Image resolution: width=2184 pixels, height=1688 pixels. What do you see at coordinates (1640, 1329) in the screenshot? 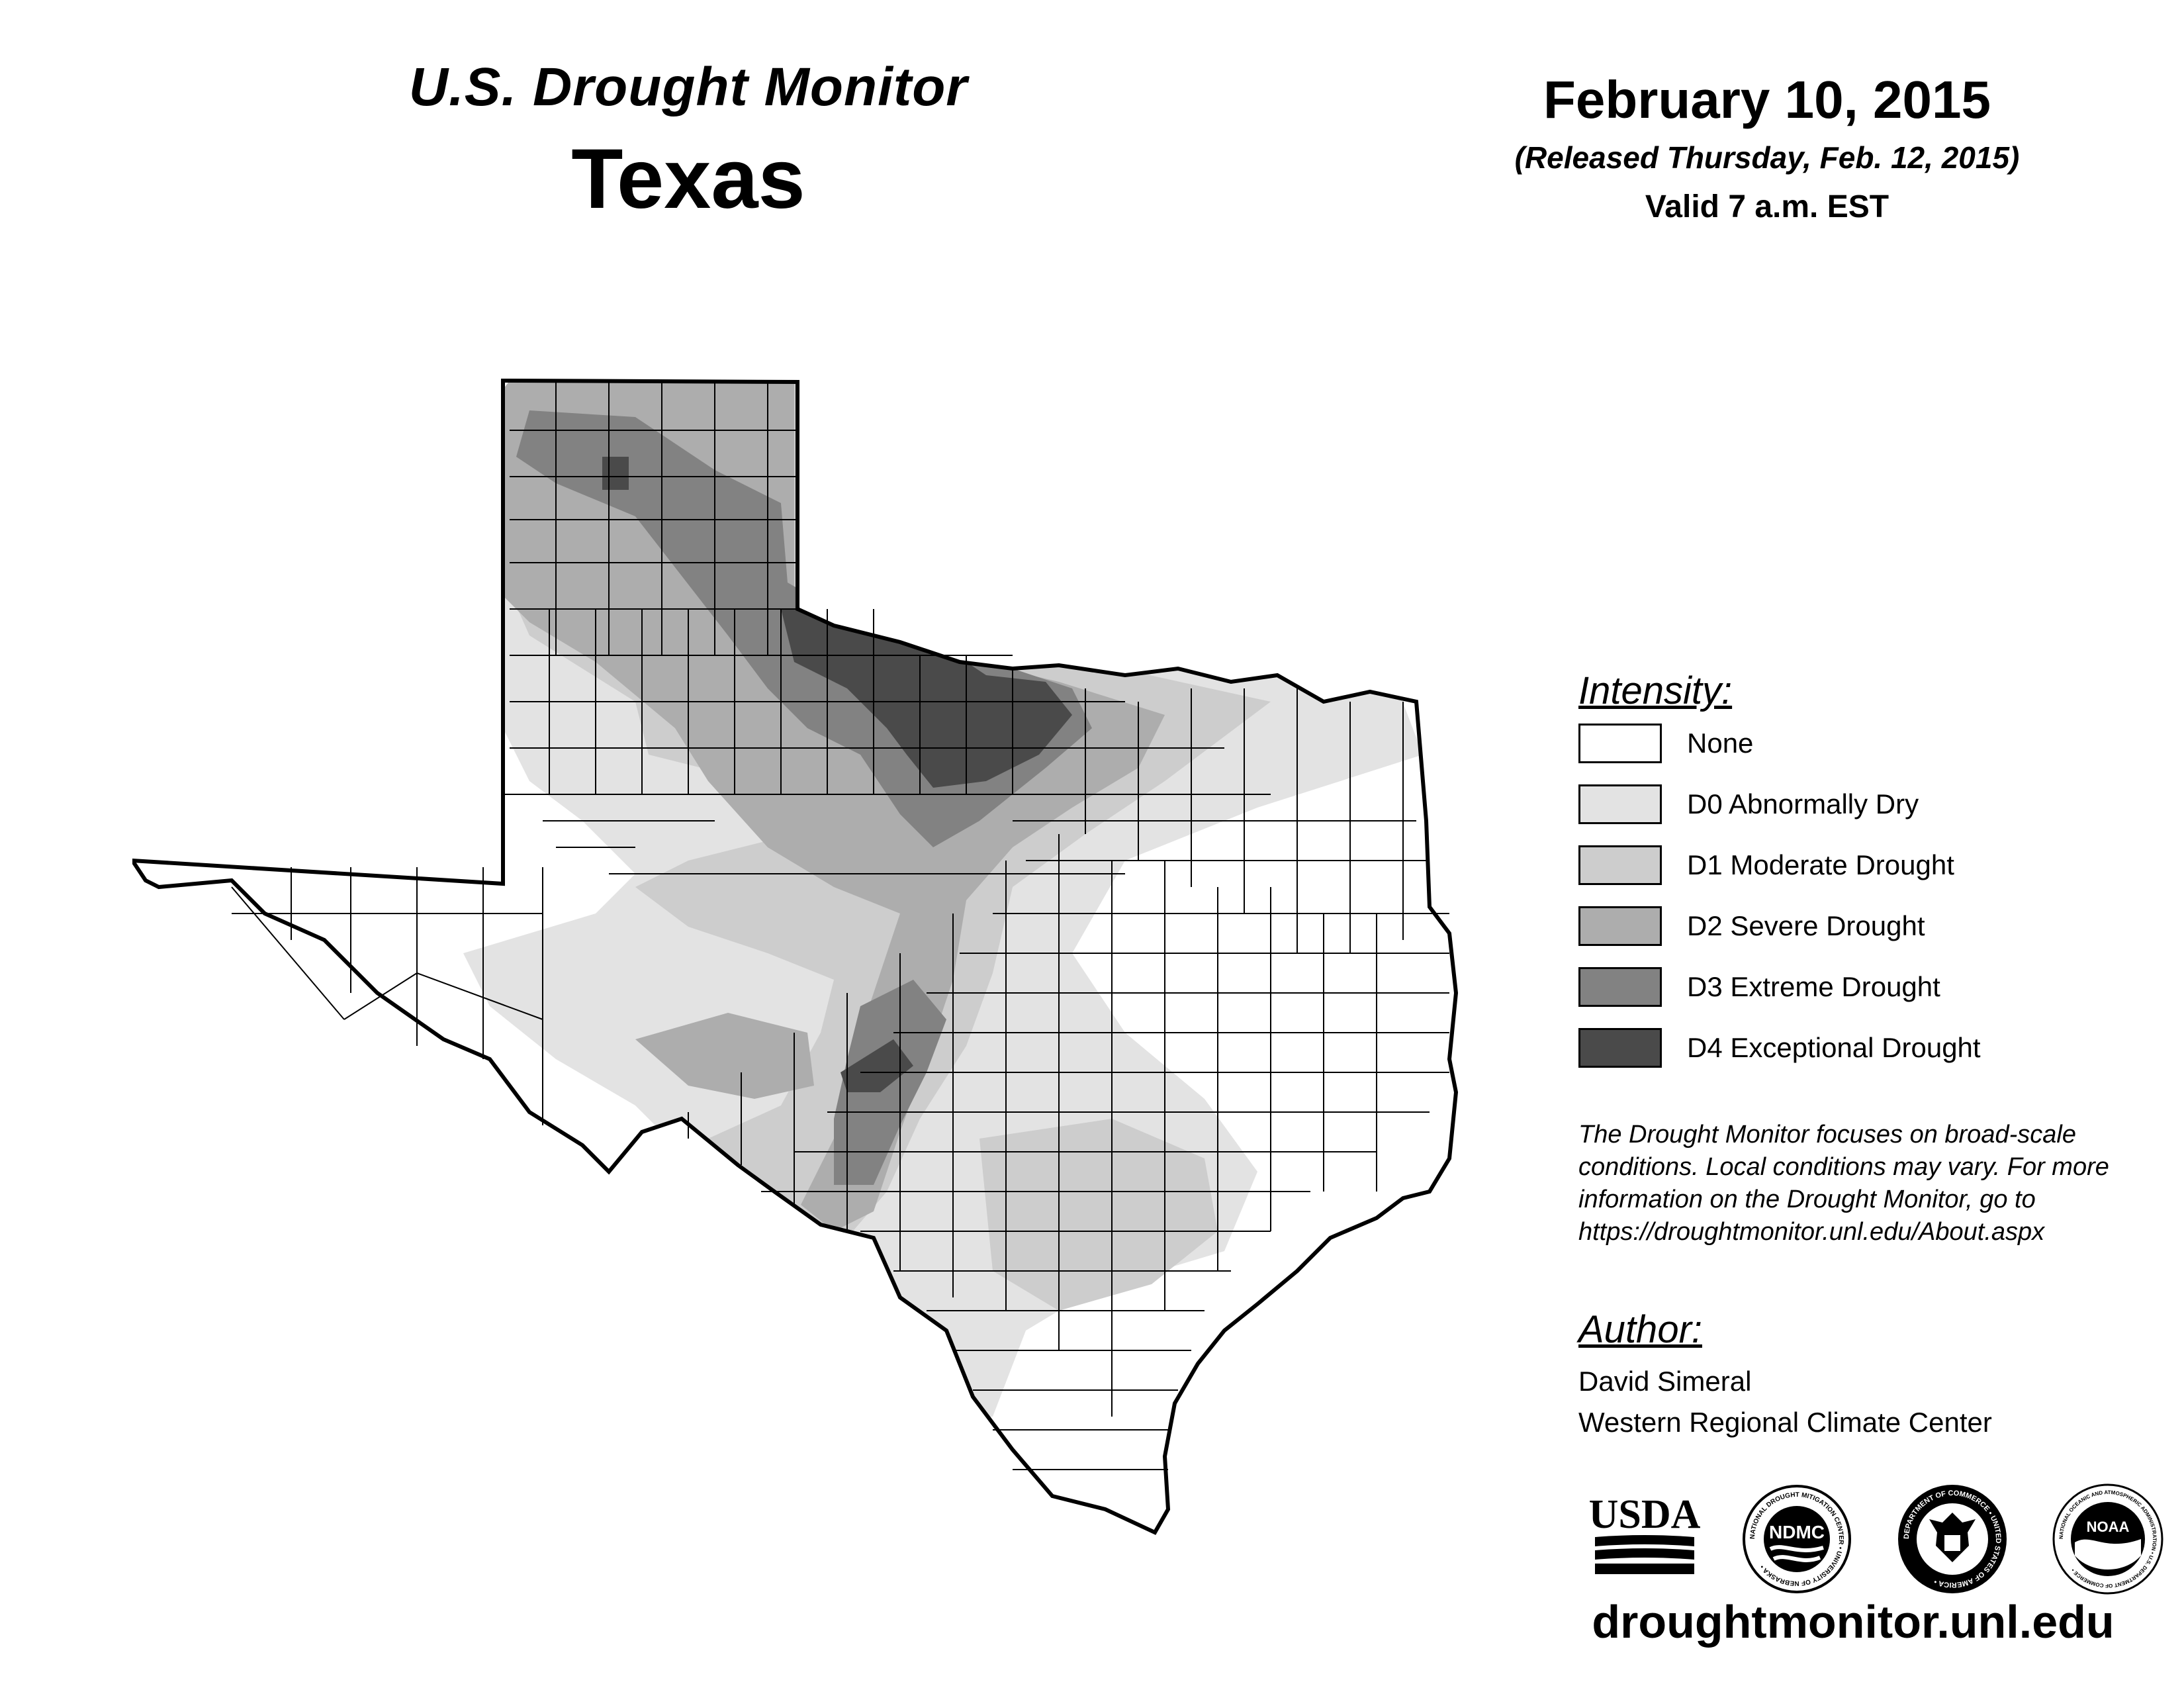
I see `author-heading: Author:` at bounding box center [1640, 1329].